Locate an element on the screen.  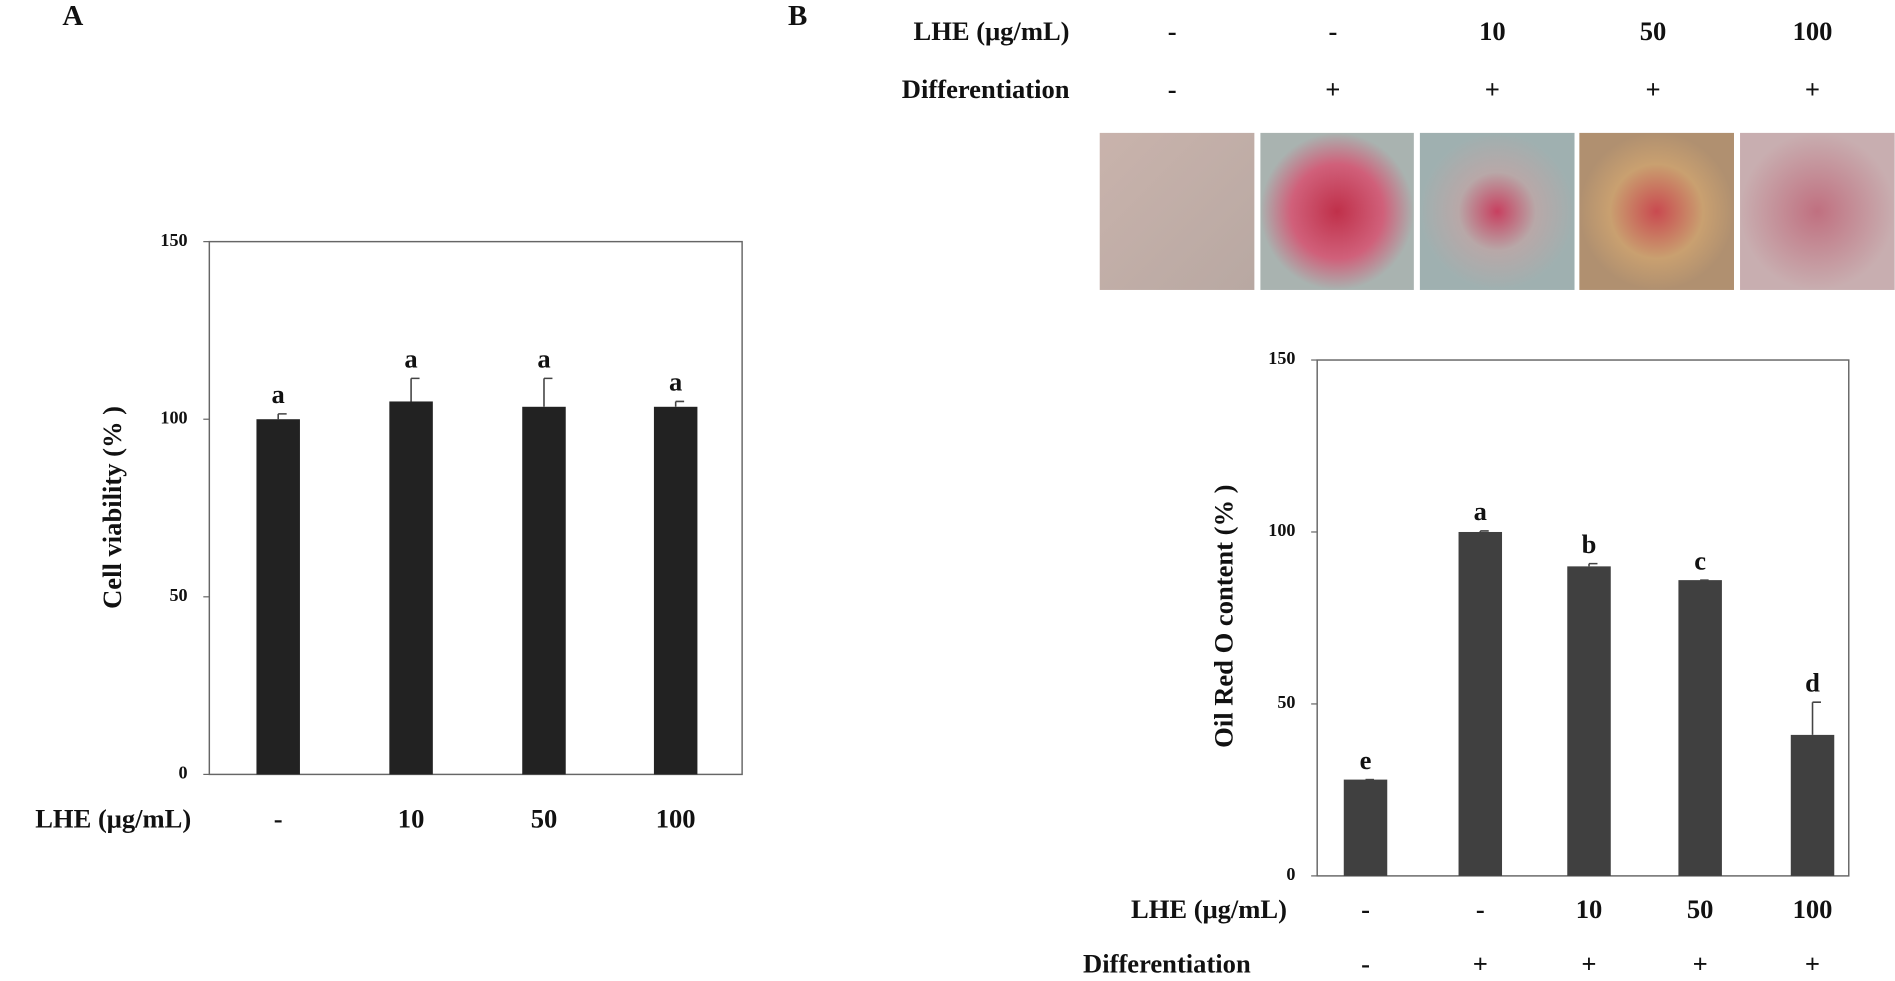
panel-label: A is located at coordinates (72, 16).